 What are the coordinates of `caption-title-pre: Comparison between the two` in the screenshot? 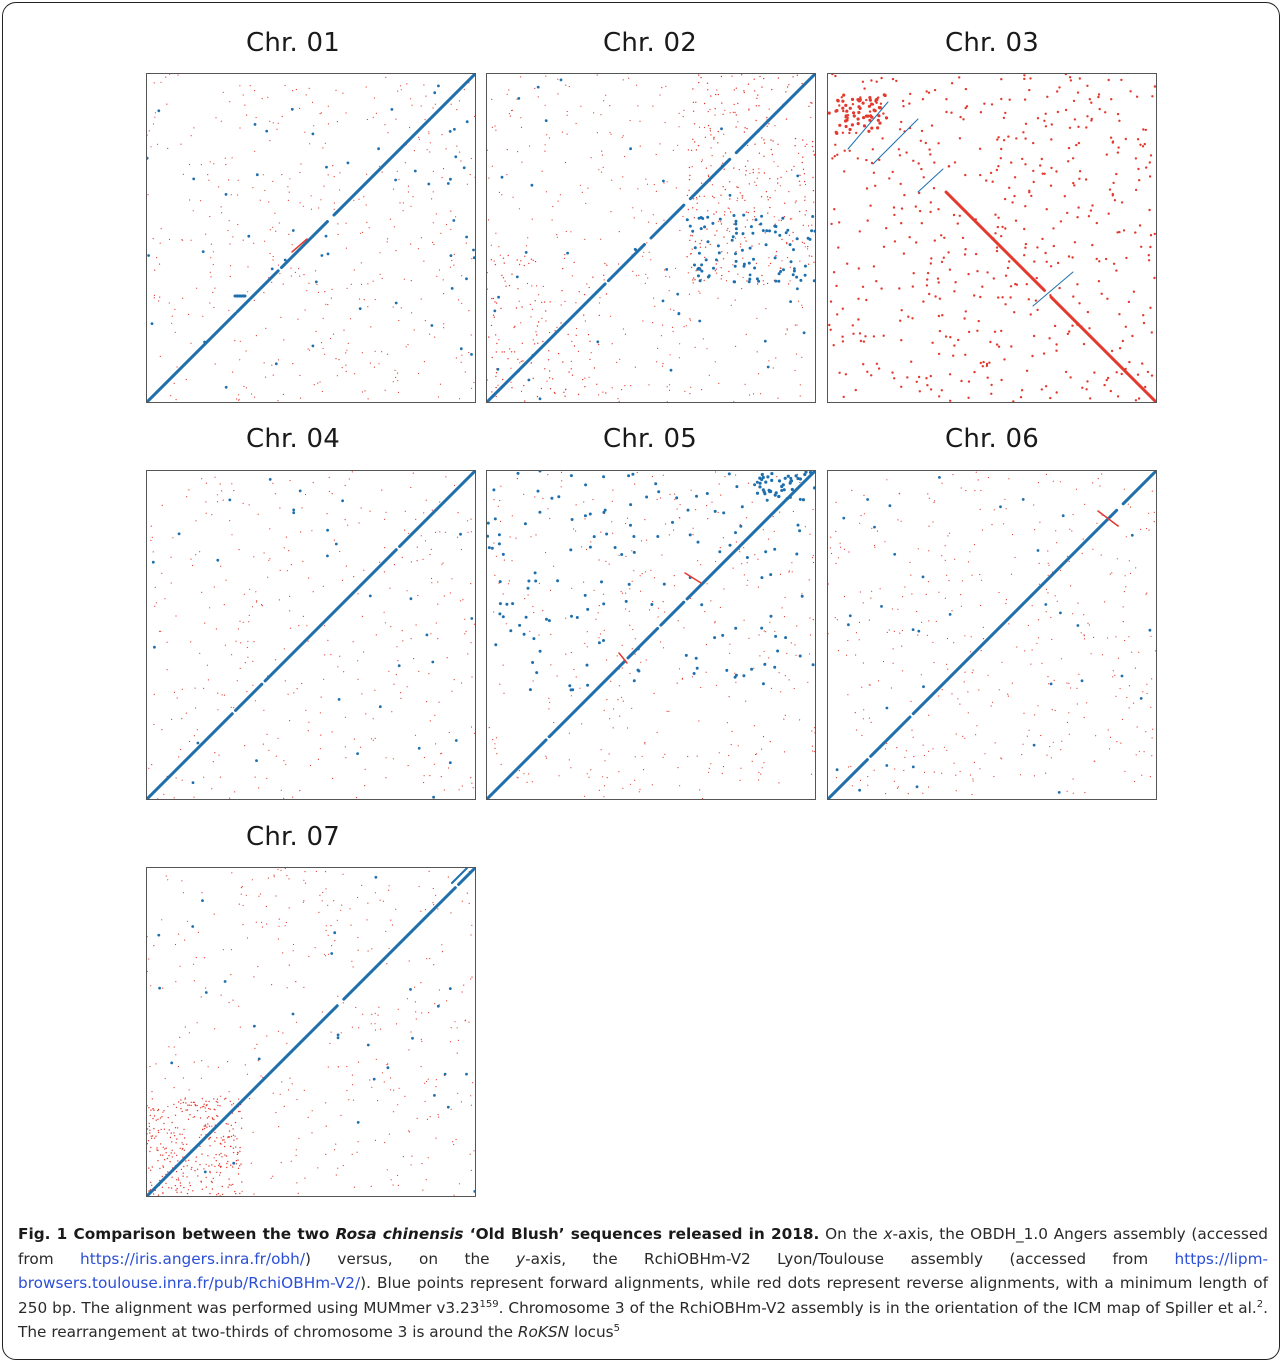 It's located at (204, 1234).